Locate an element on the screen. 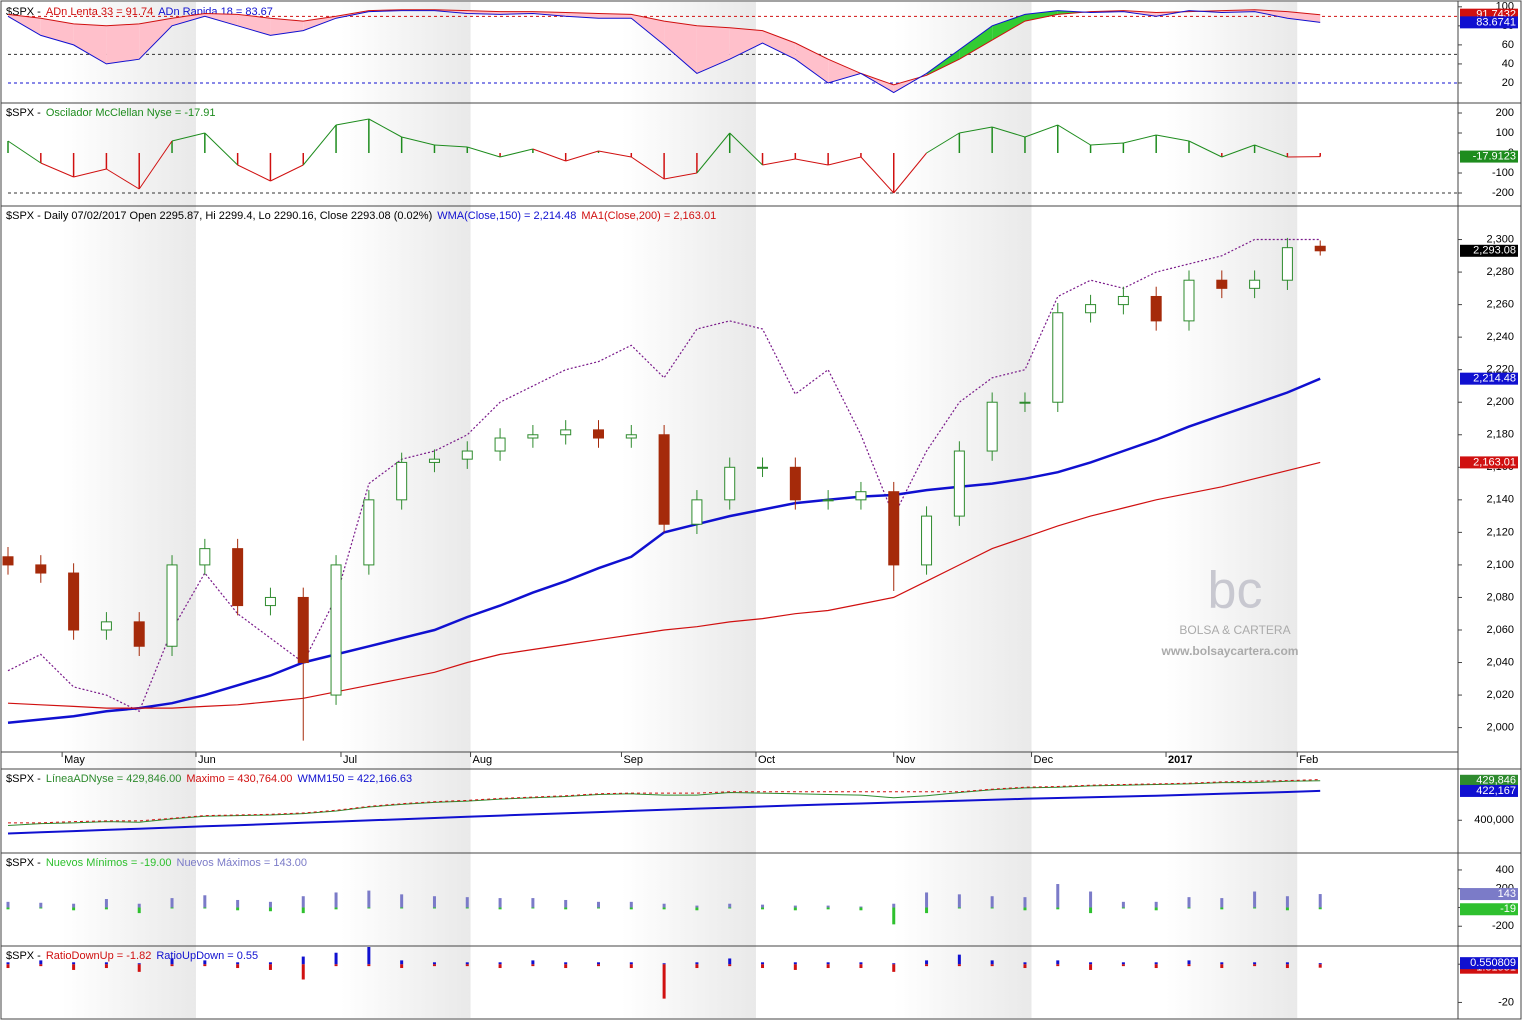 The width and height of the screenshot is (1528, 1026). y-tick-label: 2,060 is located at coordinates (1500, 630).